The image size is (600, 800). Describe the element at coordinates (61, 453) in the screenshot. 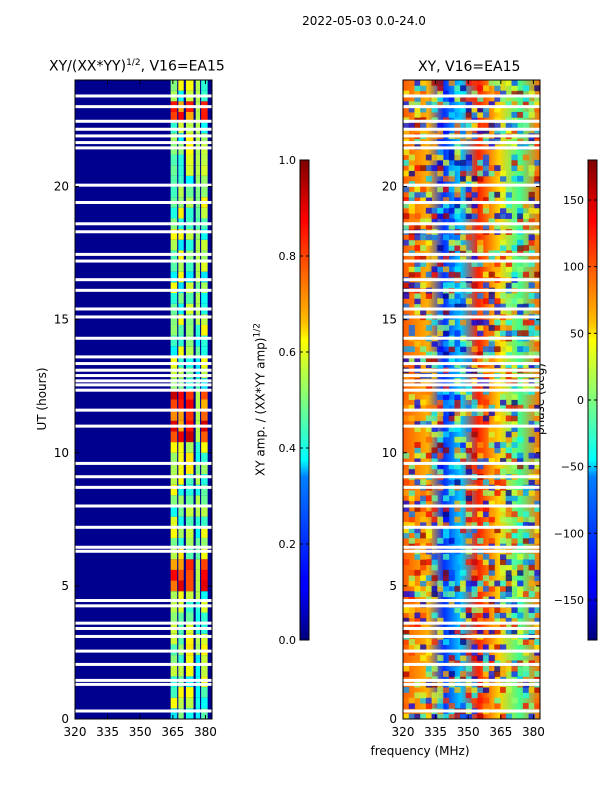

I see `y-tick-label: 10` at that location.